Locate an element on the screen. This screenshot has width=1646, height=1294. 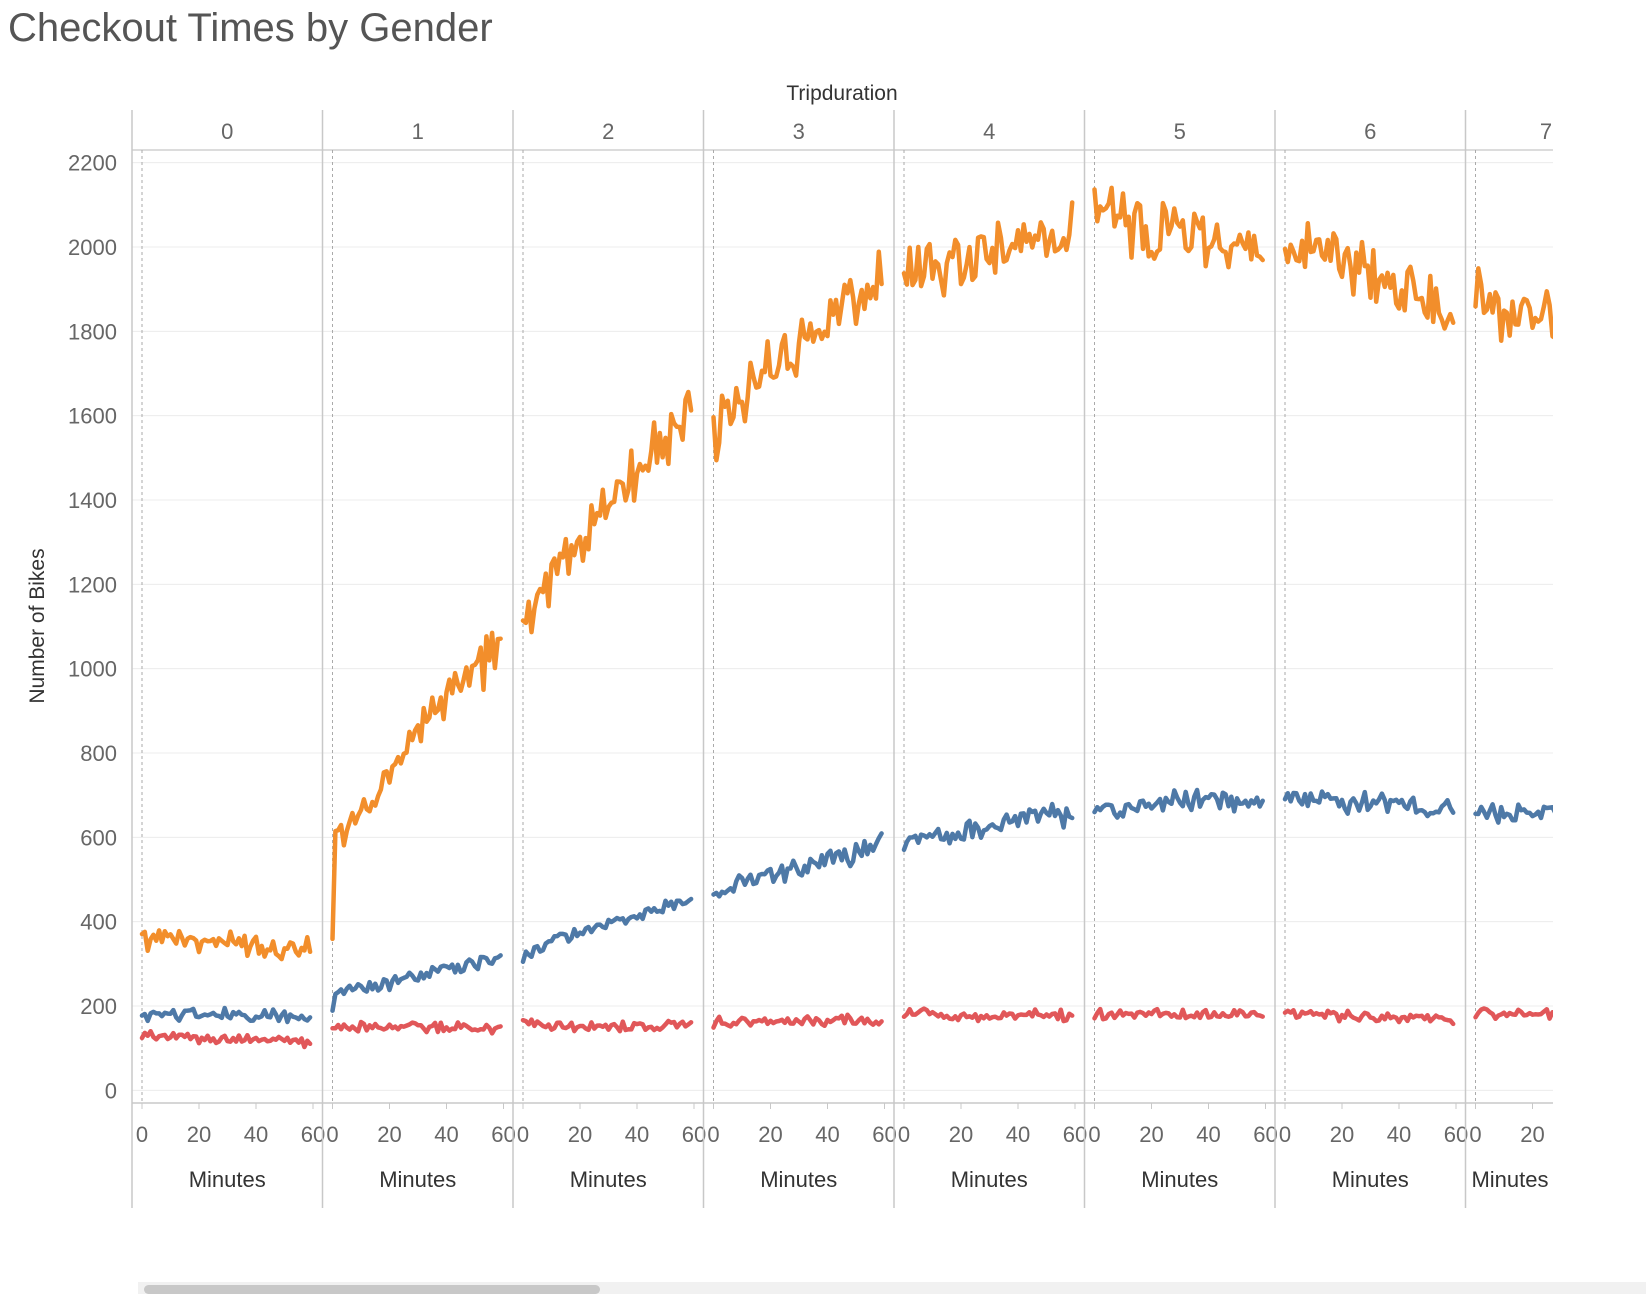
y-tick-label: 0 is located at coordinates (111, 1090).